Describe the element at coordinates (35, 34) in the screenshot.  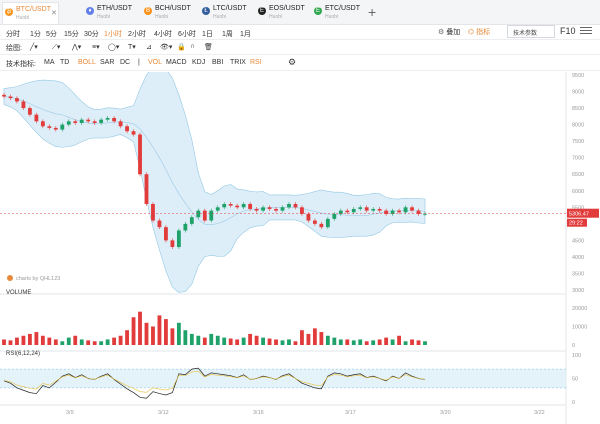
I see `timeframe-1: 1分` at that location.